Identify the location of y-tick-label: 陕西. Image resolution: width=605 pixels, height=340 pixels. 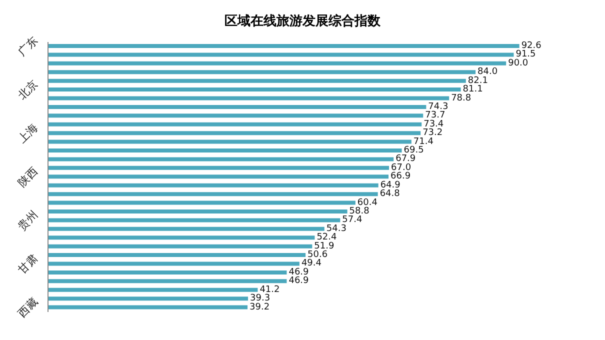
(28, 177).